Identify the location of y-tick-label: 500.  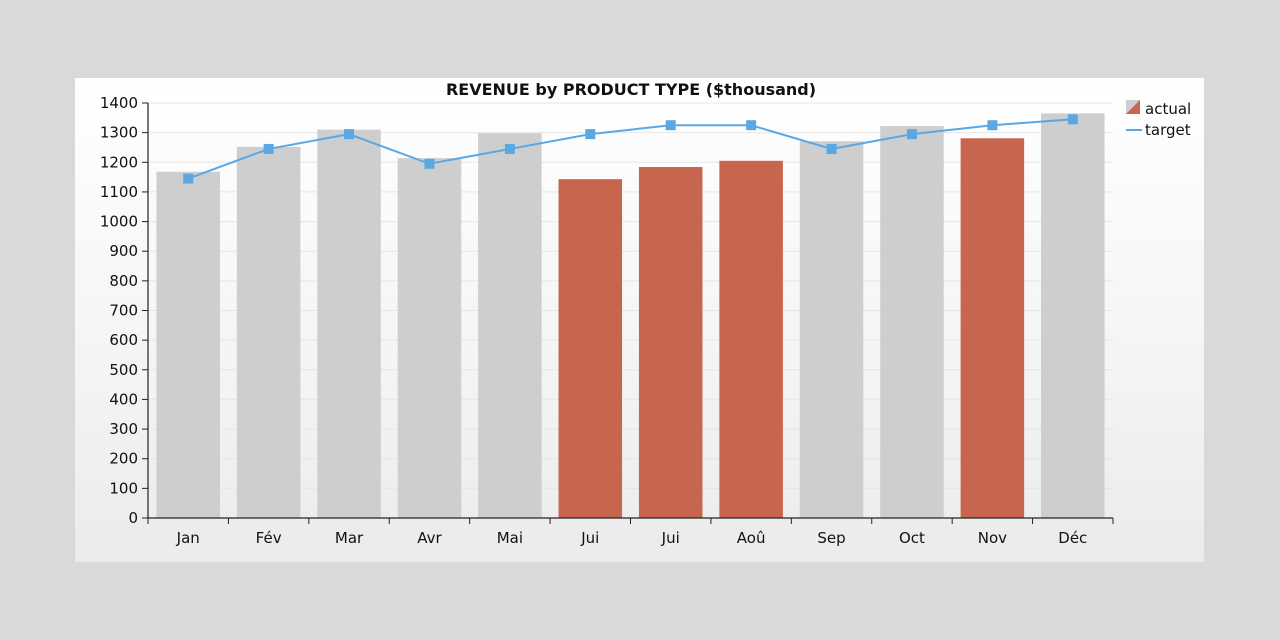
(123, 370).